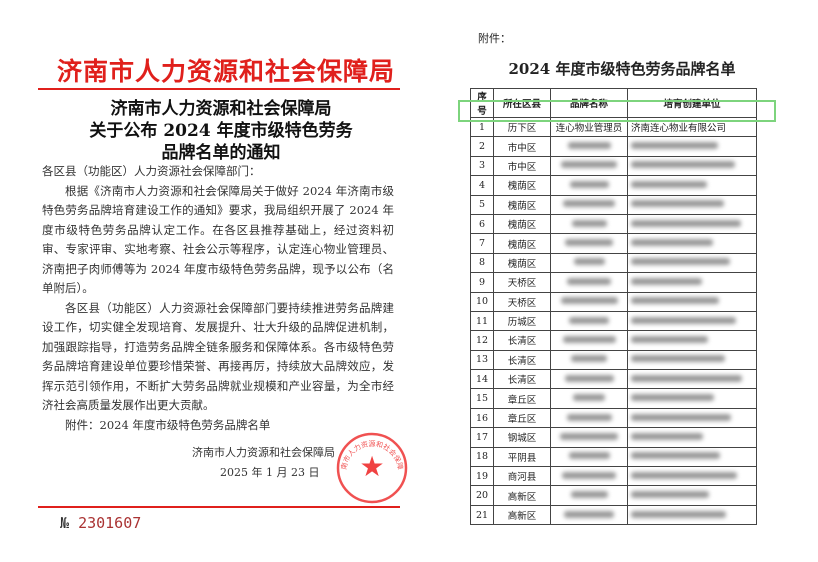 This screenshot has width=818, height=562. Describe the element at coordinates (110, 523) in the screenshot. I see `serial-value: 2301607` at that location.